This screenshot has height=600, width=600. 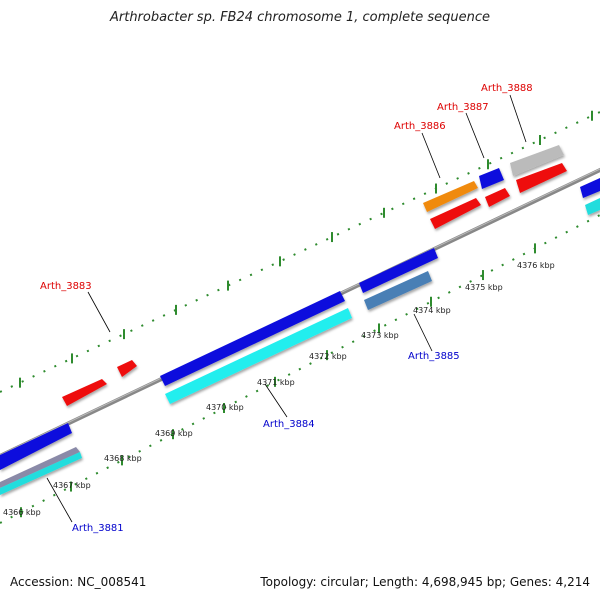 I want to click on gene-label-arth-3886: Arth_3886, so click(x=420, y=126).